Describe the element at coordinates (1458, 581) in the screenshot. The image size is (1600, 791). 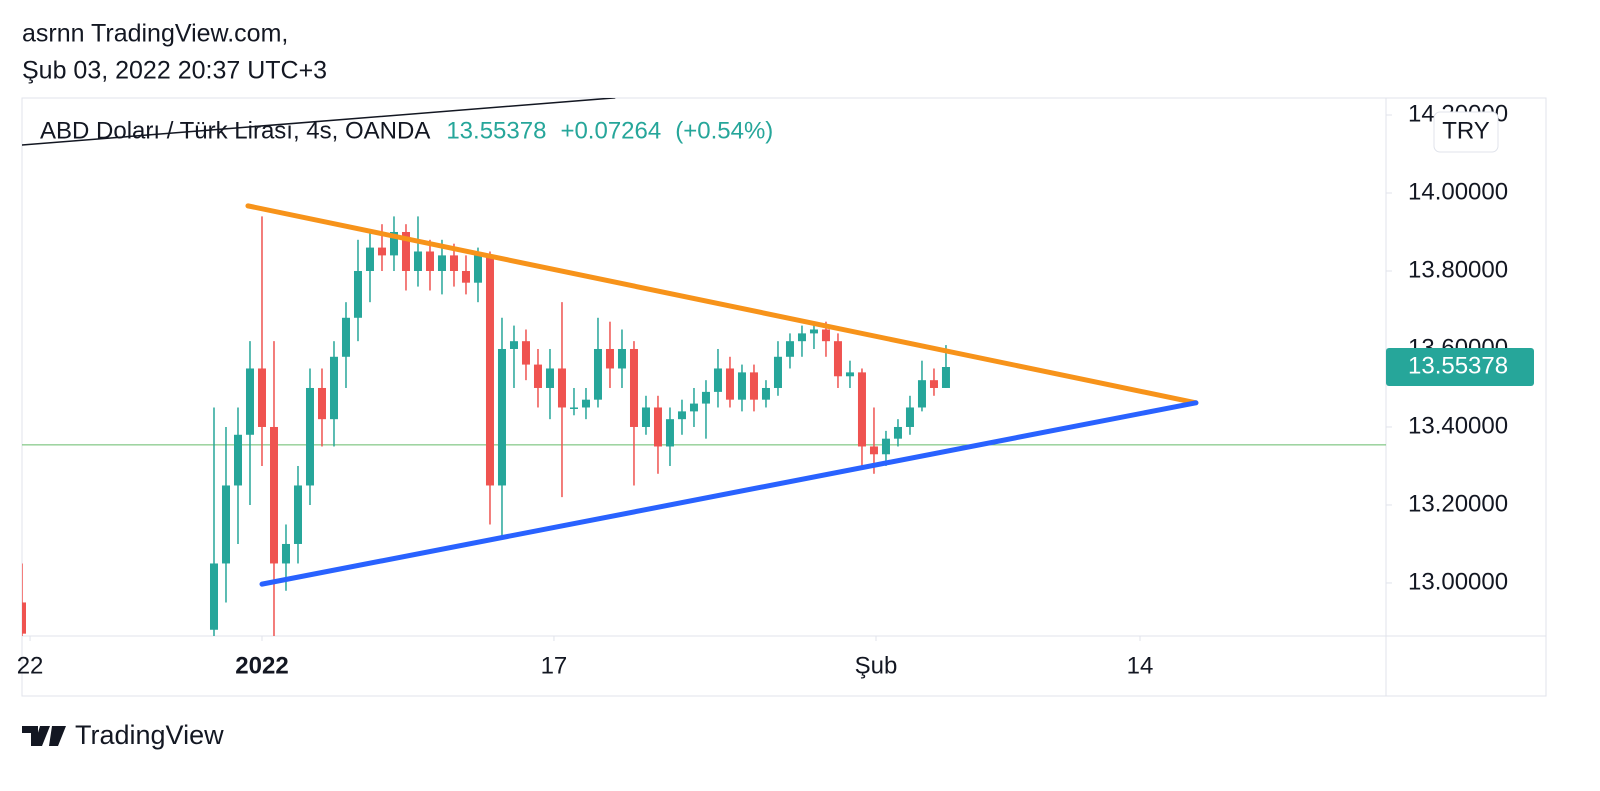
I see `y-tick-label: 13.00000` at that location.